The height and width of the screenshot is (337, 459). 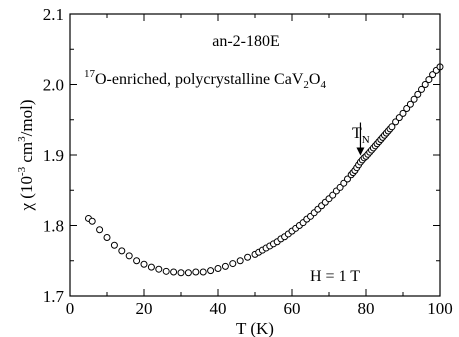 I want to click on y-axis-exponent-1: -3, so click(x=22, y=171).